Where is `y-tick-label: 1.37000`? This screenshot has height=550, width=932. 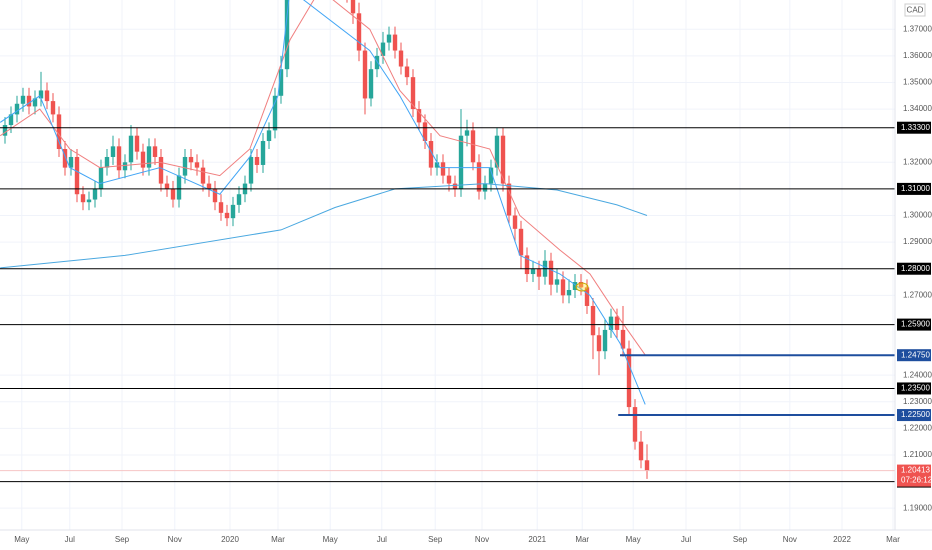
y-tick-label: 1.37000 is located at coordinates (917, 28).